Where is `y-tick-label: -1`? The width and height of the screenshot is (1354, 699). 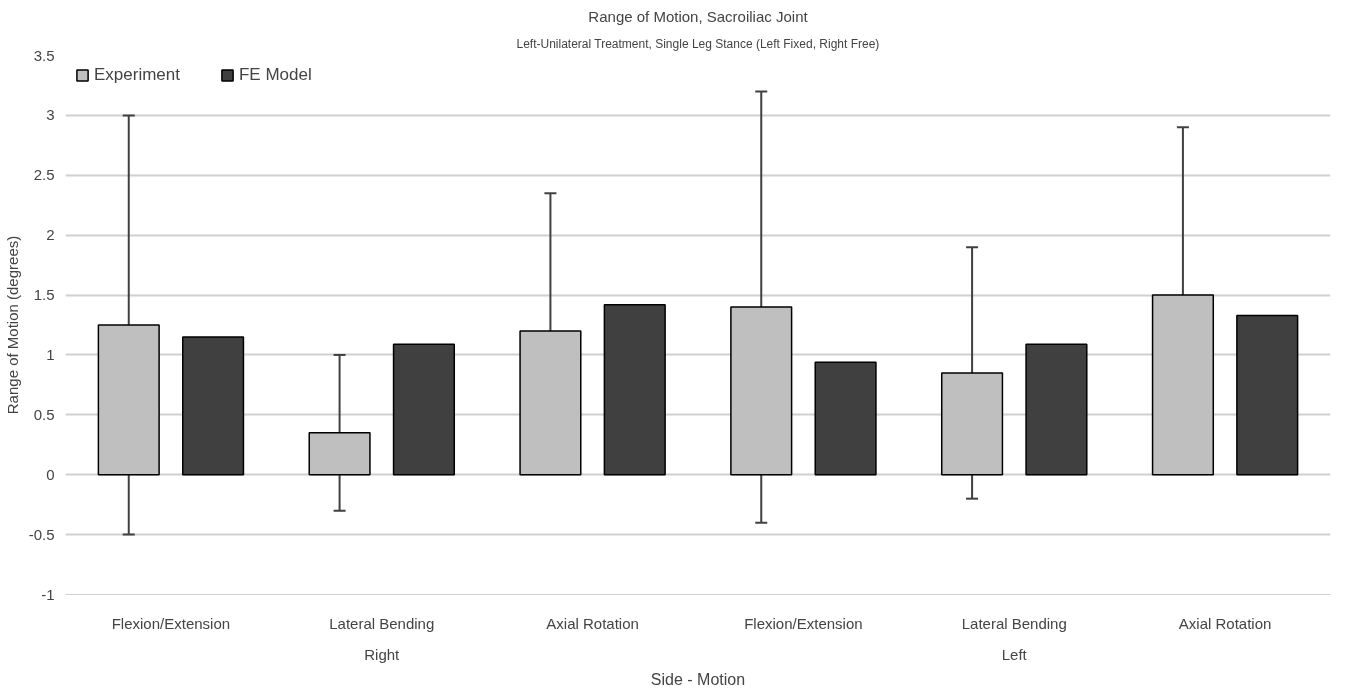 y-tick-label: -1 is located at coordinates (48, 594).